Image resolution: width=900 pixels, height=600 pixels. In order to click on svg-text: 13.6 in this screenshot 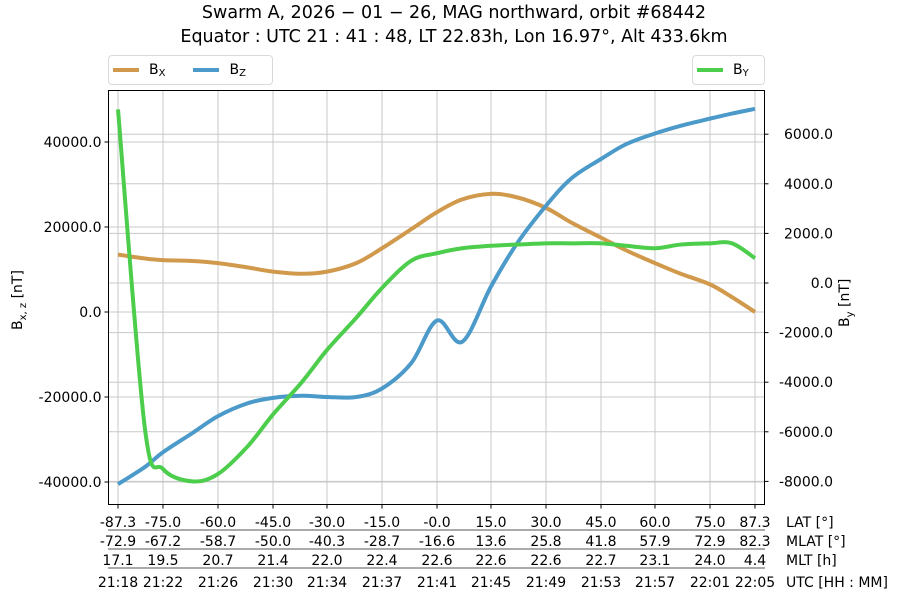, I will do `click(490, 542)`.